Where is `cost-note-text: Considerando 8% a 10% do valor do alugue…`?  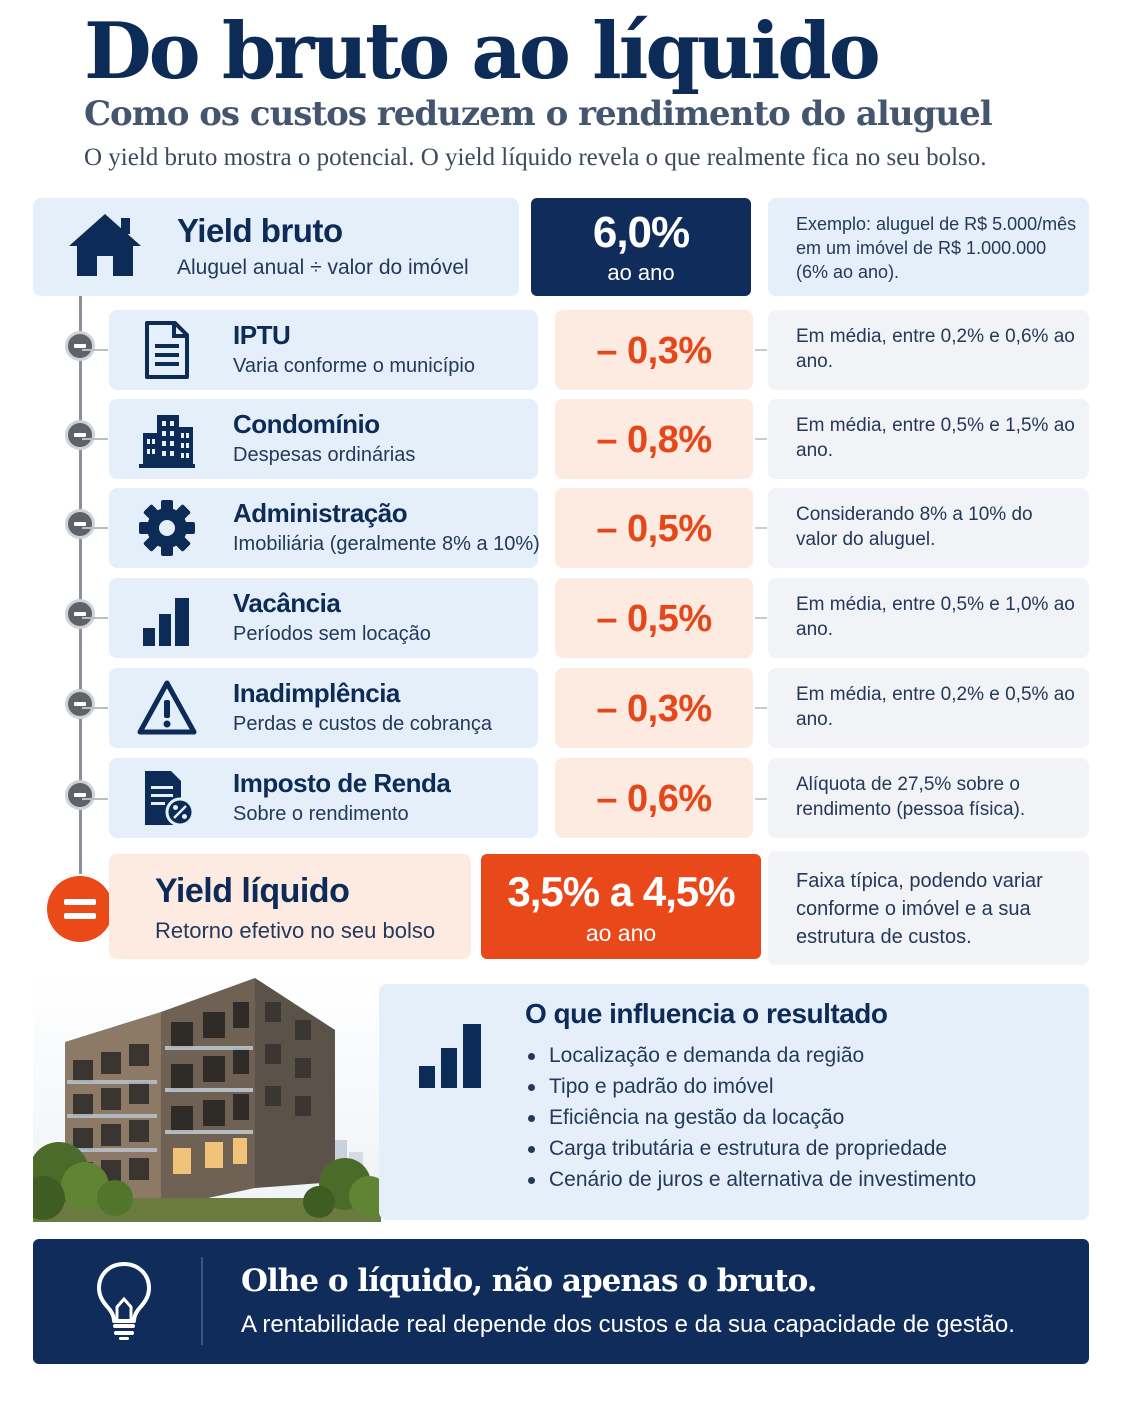 cost-note-text: Considerando 8% a 10% do valor do alugue… is located at coordinates (914, 527).